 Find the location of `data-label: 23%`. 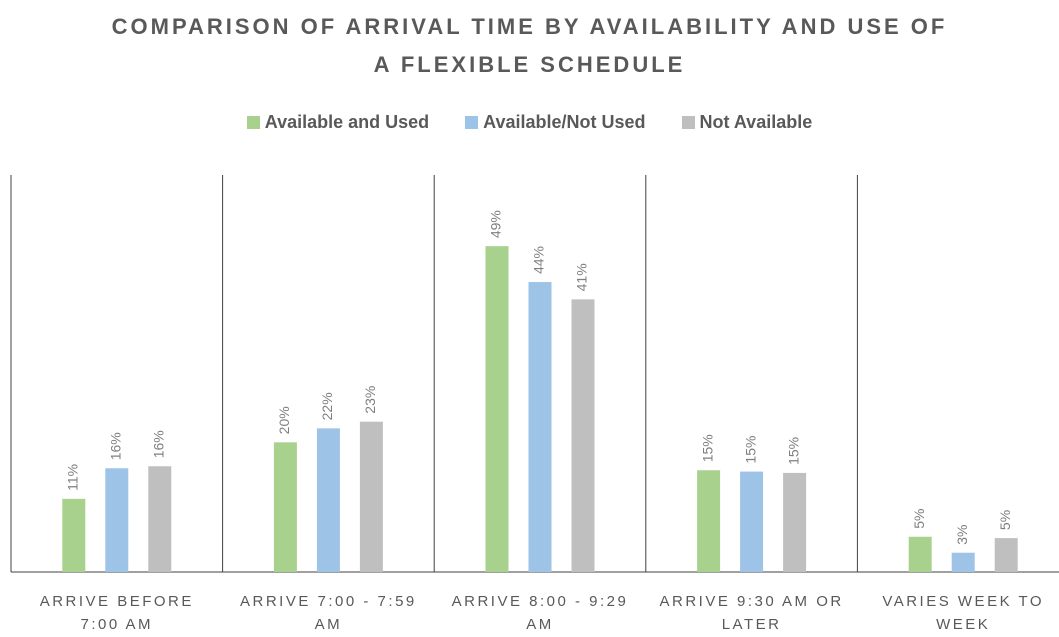

data-label: 23% is located at coordinates (370, 400).